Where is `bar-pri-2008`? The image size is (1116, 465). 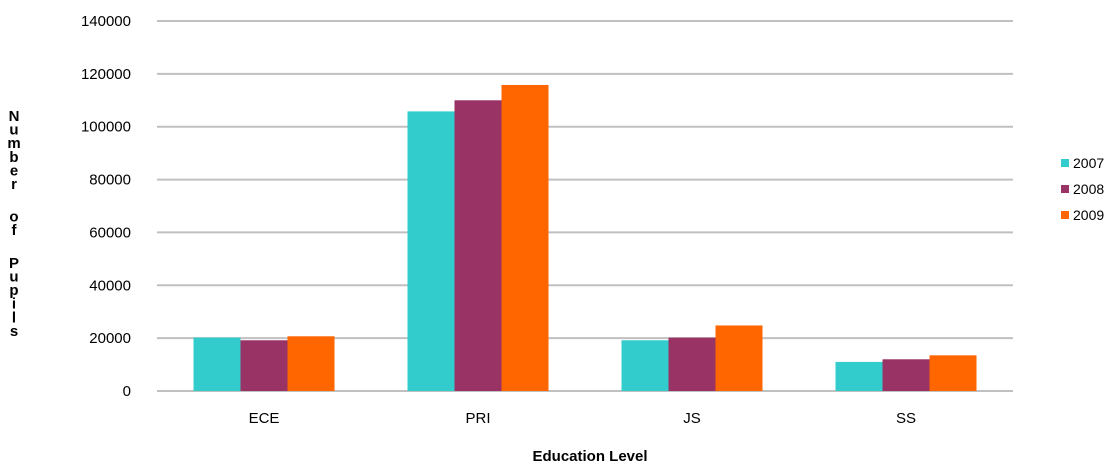 bar-pri-2008 is located at coordinates (478, 246).